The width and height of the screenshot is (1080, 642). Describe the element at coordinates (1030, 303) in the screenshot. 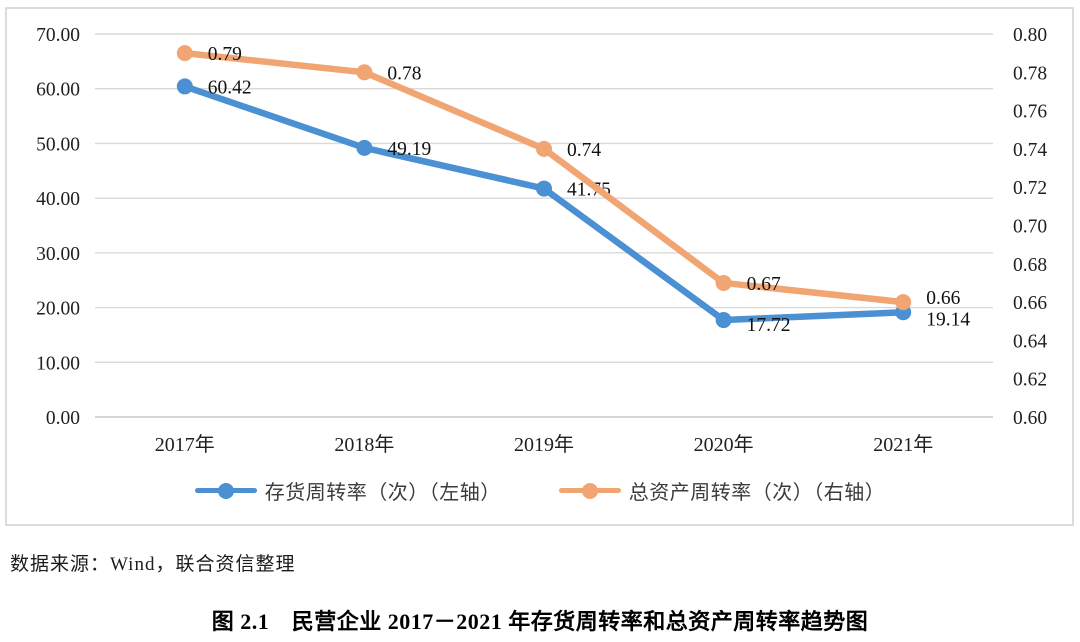

I see `right-axis-tick: 0.66` at that location.